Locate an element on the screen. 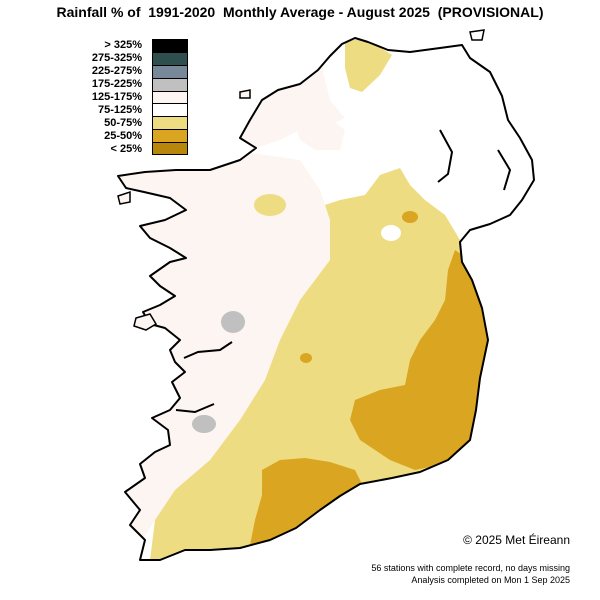 This screenshot has height=600, width=600. zone-175-225-clare is located at coordinates (204, 424).